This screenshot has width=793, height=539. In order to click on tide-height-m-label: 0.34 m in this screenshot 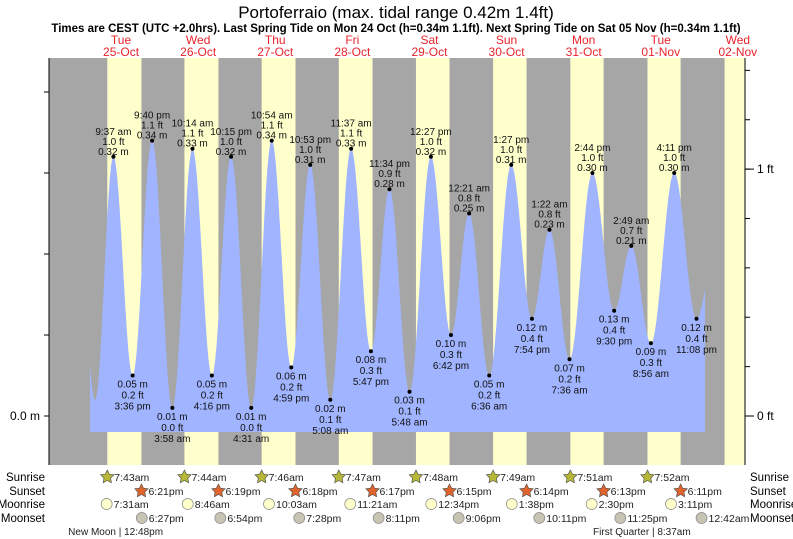, I will do `click(152, 136)`.